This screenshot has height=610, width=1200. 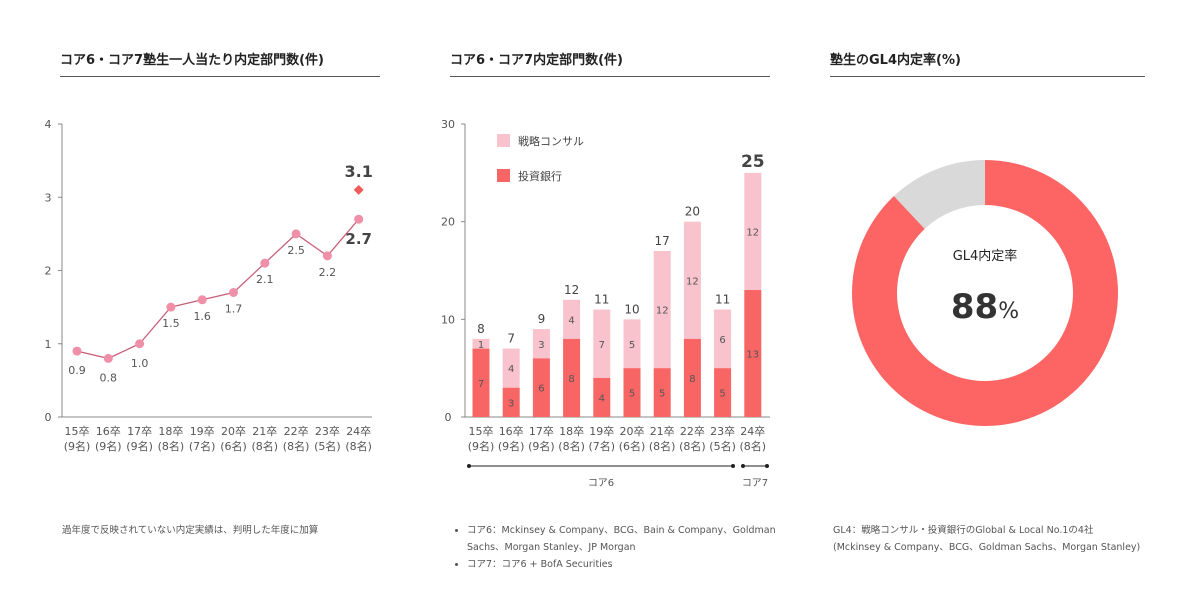 What do you see at coordinates (895, 60) in the screenshot?
I see `donut-chart-title: 塾生のGL4内定率(%)` at bounding box center [895, 60].